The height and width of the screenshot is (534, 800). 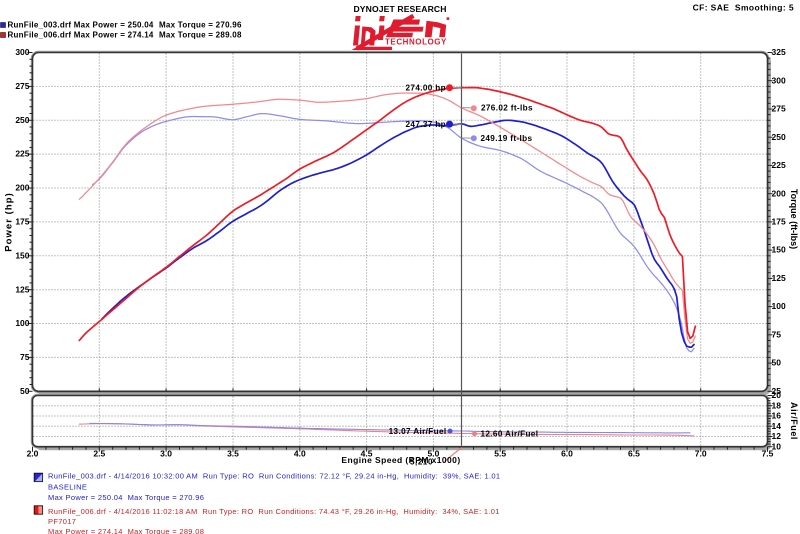 What do you see at coordinates (81, 25) in the screenshot?
I see `svg-text:RunFile_003.drf Max Power = 25: RunFile_003.drf Max Power = 250.04` at bounding box center [81, 25].